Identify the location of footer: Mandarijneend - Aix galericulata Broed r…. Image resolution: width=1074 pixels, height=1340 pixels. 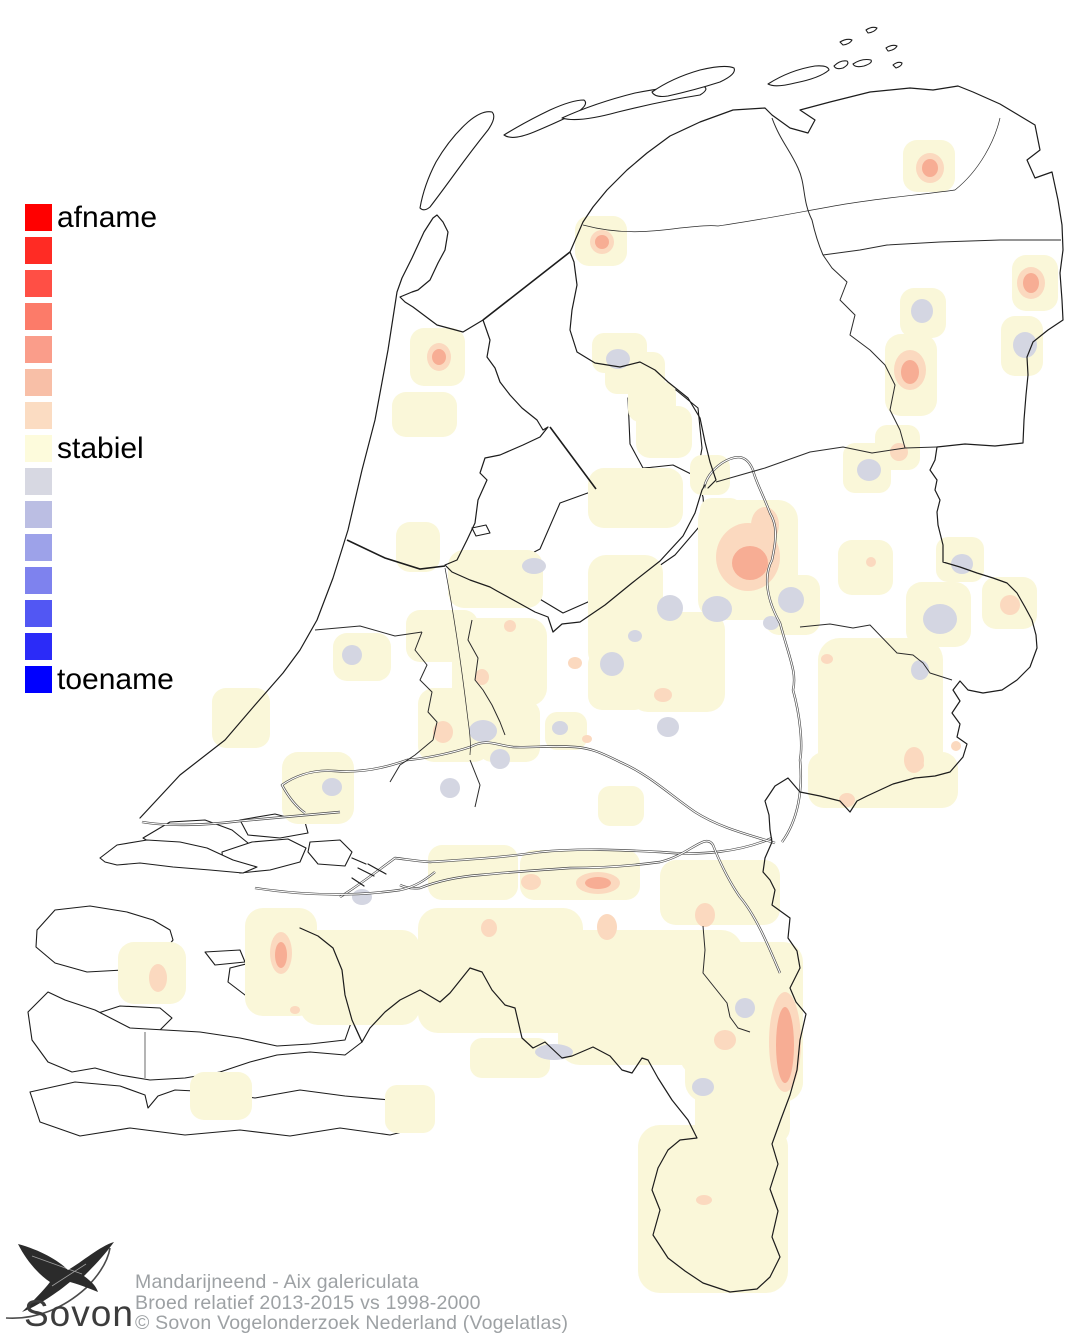
(351, 1303).